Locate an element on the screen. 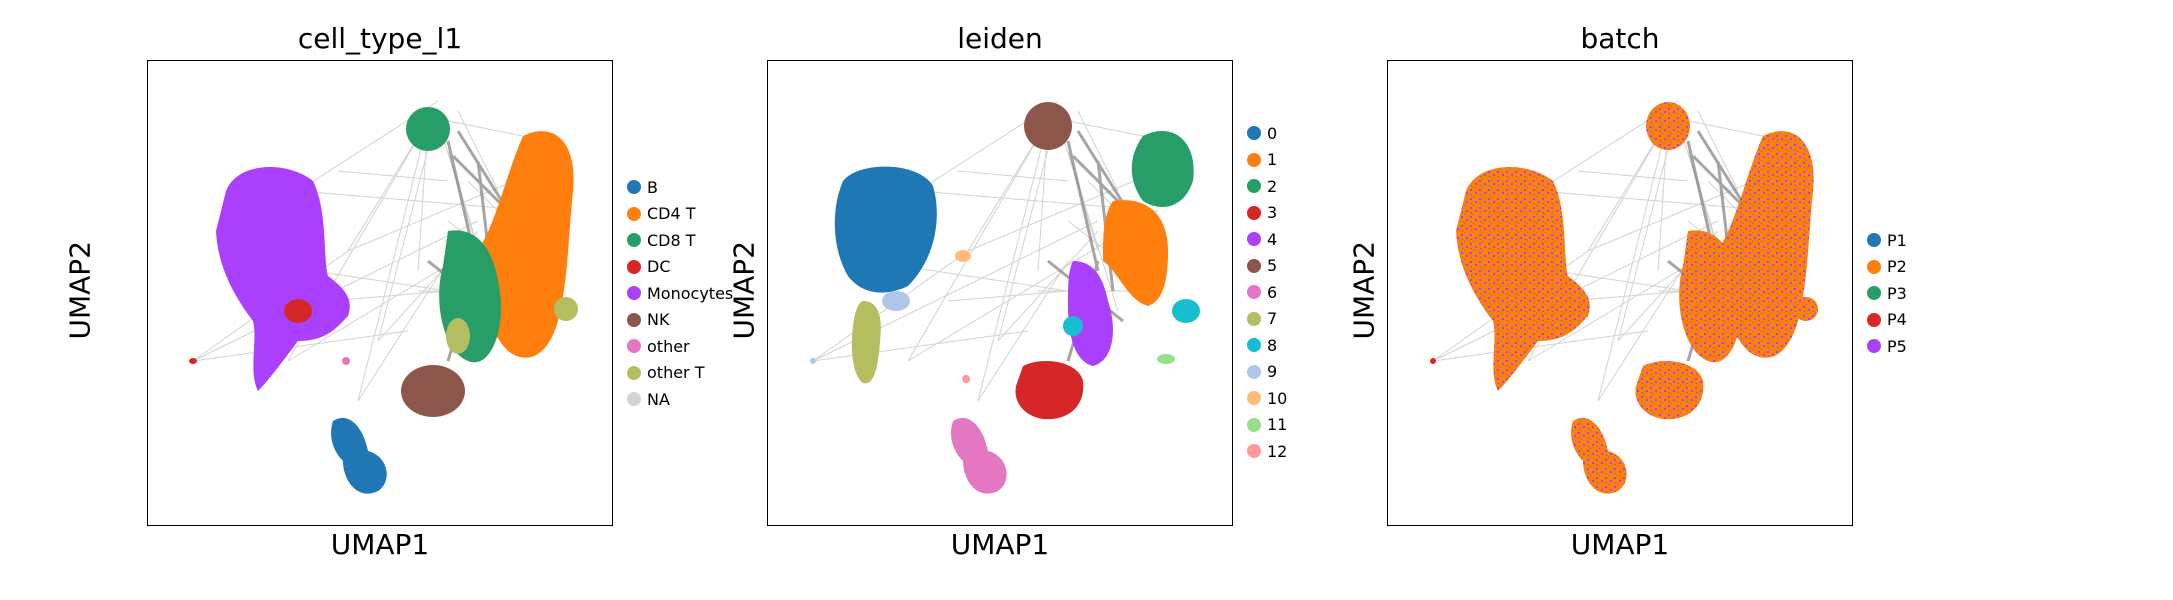 The image size is (2173, 600). legend-label: P3 is located at coordinates (1897, 293).